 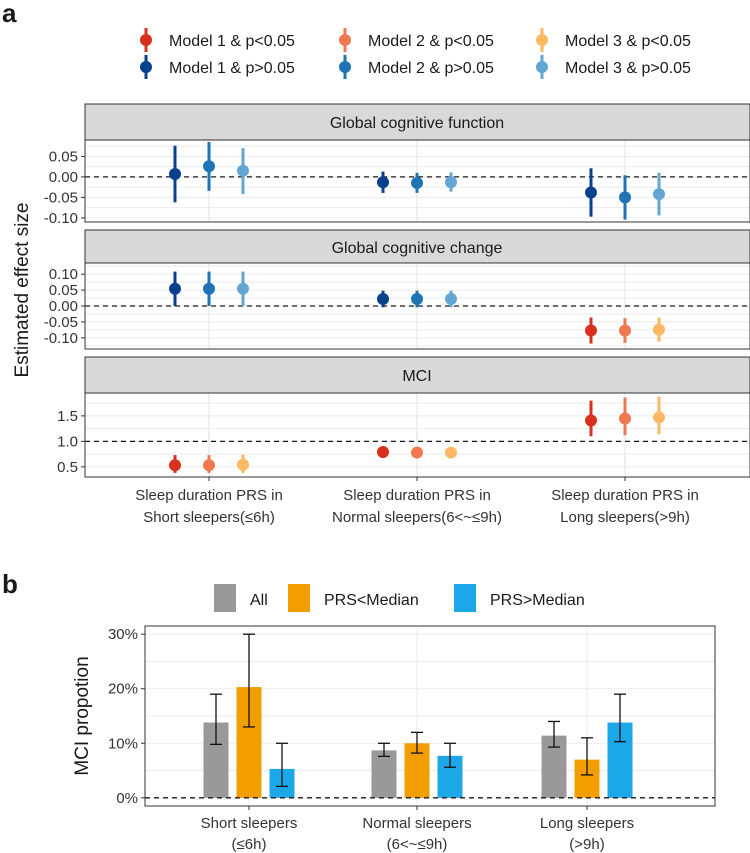 What do you see at coordinates (417, 517) in the screenshot?
I see `x-tick-label: Normal sleepers(6<~≤9h)` at bounding box center [417, 517].